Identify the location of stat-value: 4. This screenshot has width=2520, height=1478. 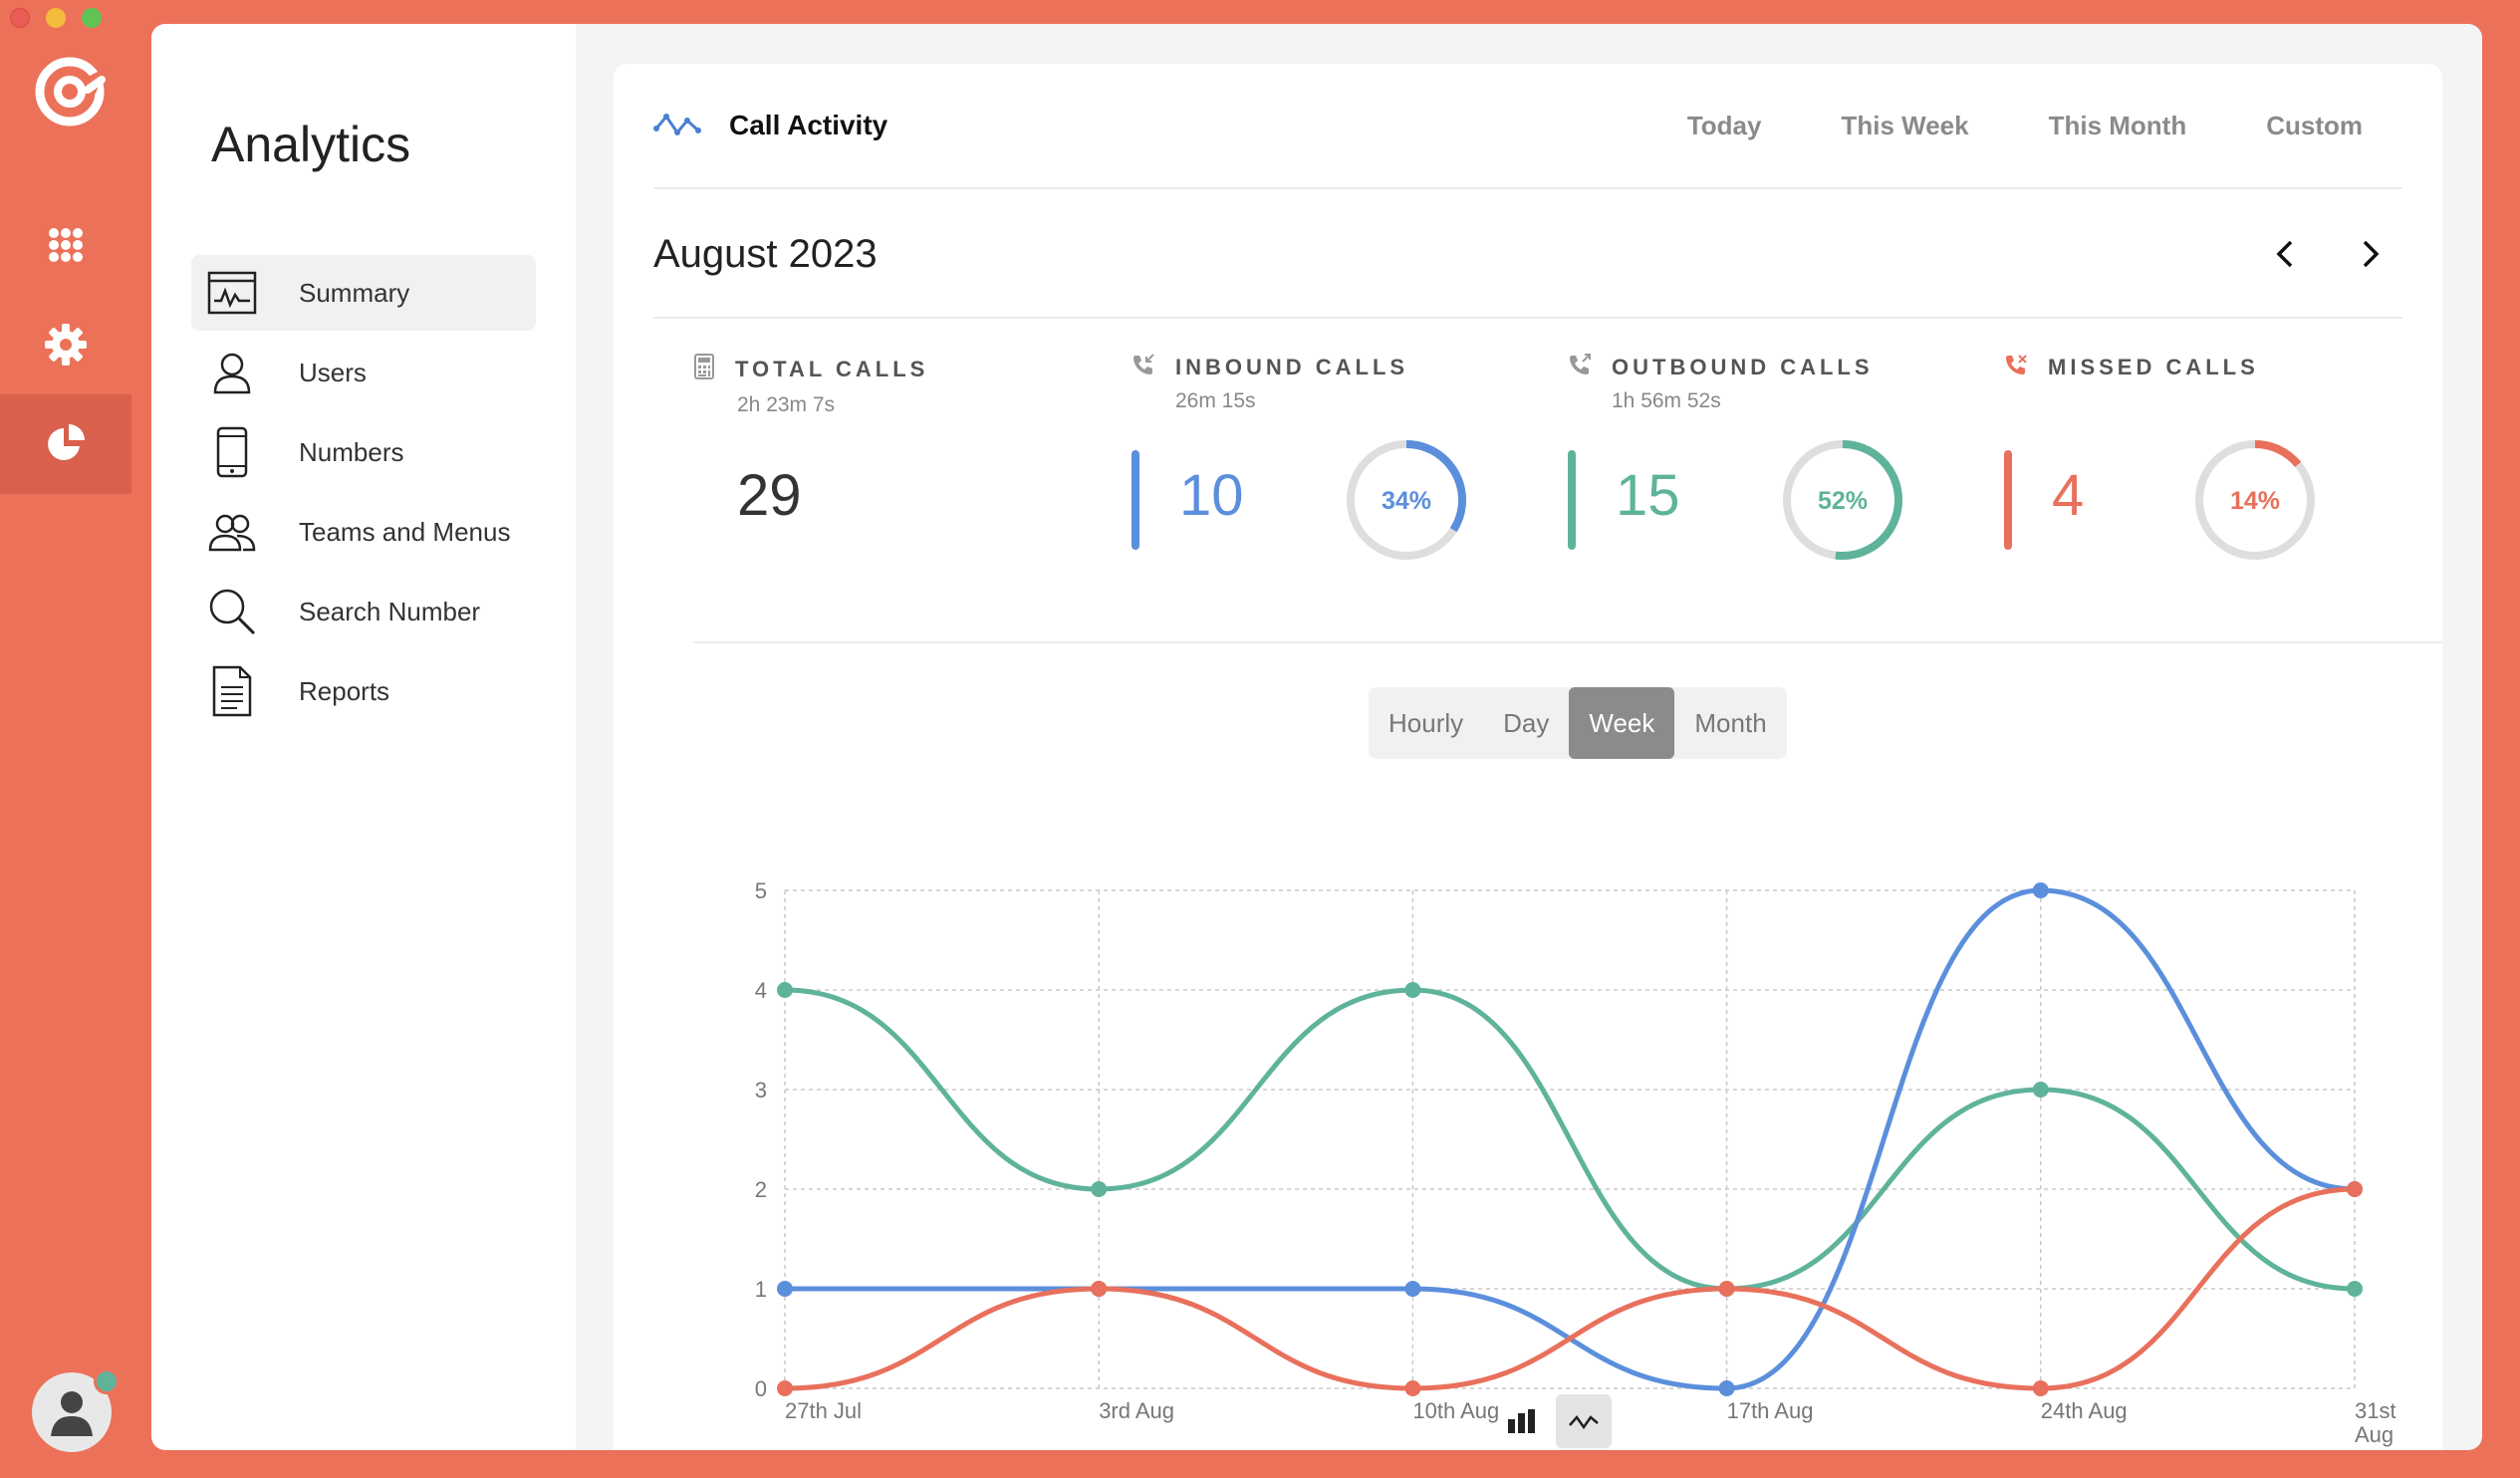
(2068, 495).